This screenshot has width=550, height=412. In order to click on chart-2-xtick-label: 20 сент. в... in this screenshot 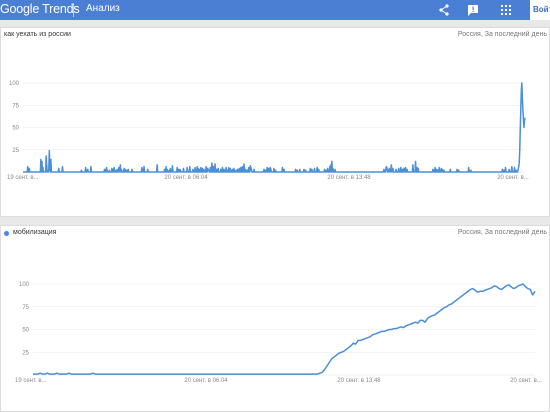, I will do `click(526, 381)`.